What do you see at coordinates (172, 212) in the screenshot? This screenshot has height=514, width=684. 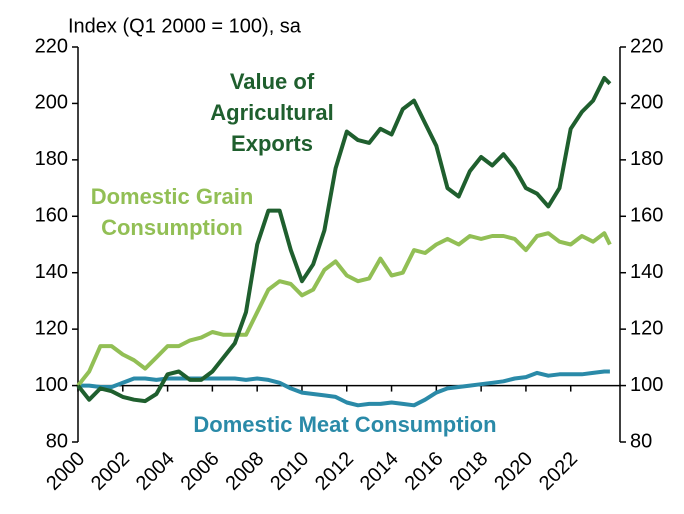 I see `series-label: Domestic Grain Consumption` at bounding box center [172, 212].